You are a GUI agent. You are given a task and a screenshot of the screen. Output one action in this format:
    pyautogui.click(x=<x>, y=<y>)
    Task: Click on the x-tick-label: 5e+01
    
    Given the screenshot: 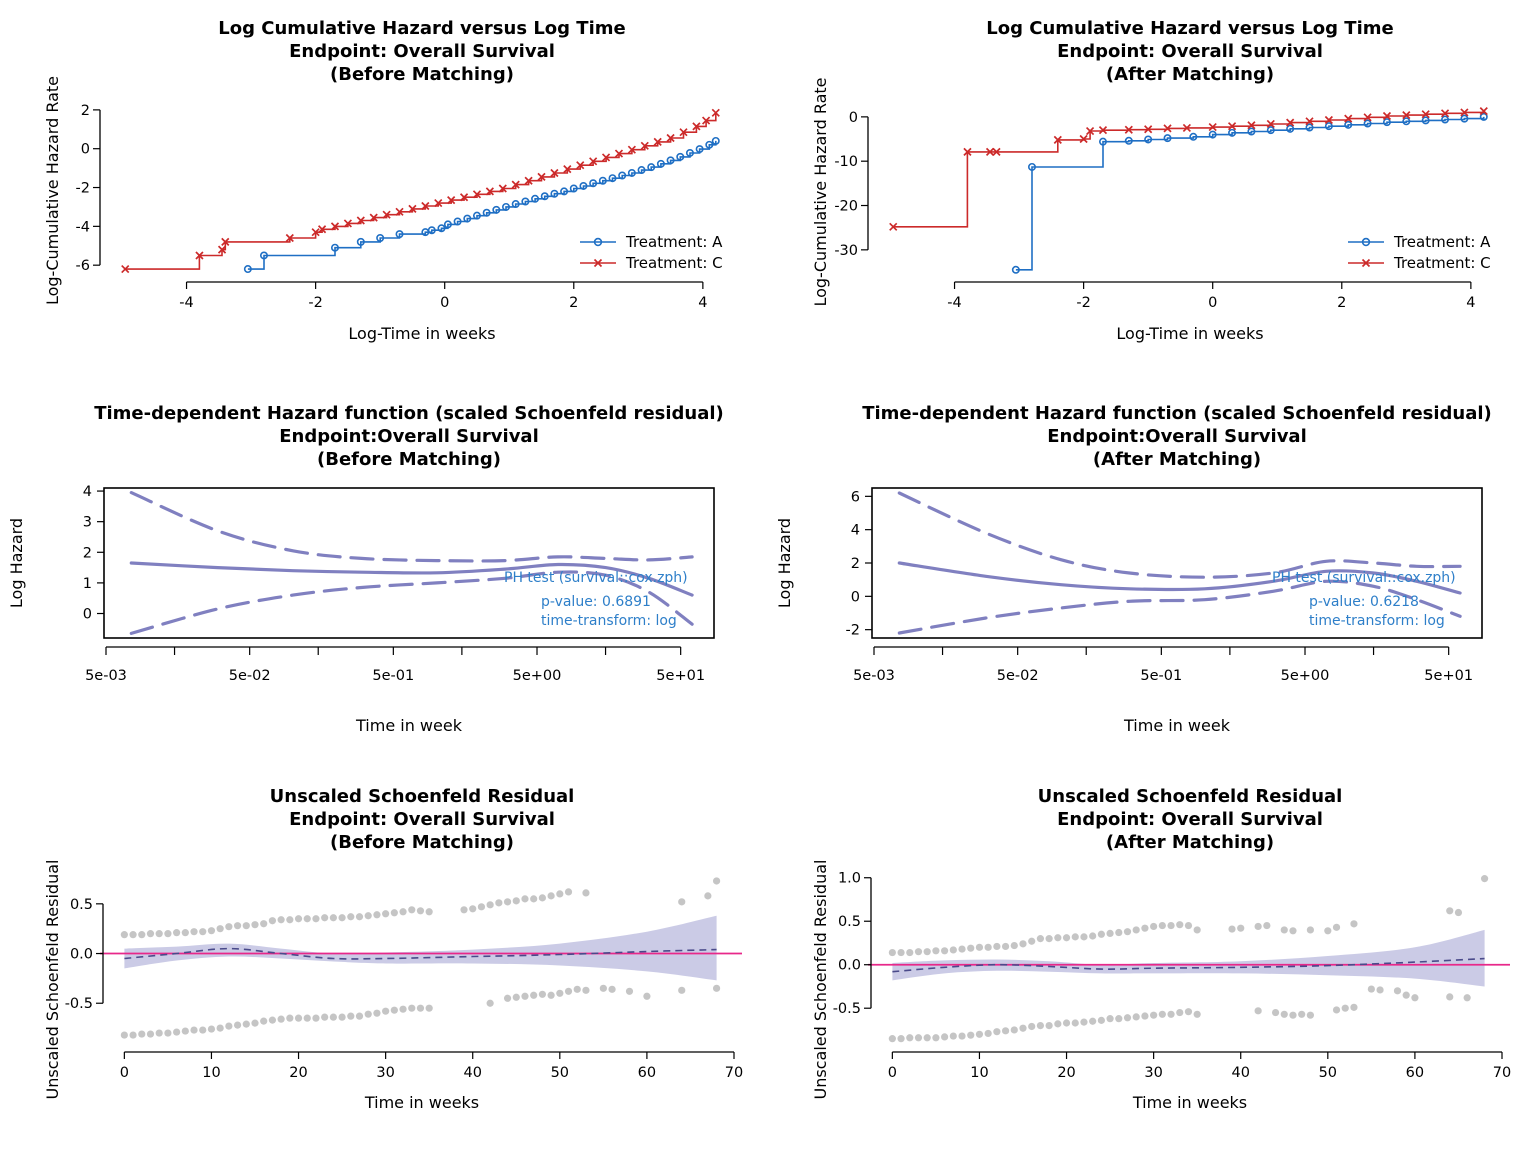 What is the action you would take?
    pyautogui.click(x=1448, y=676)
    